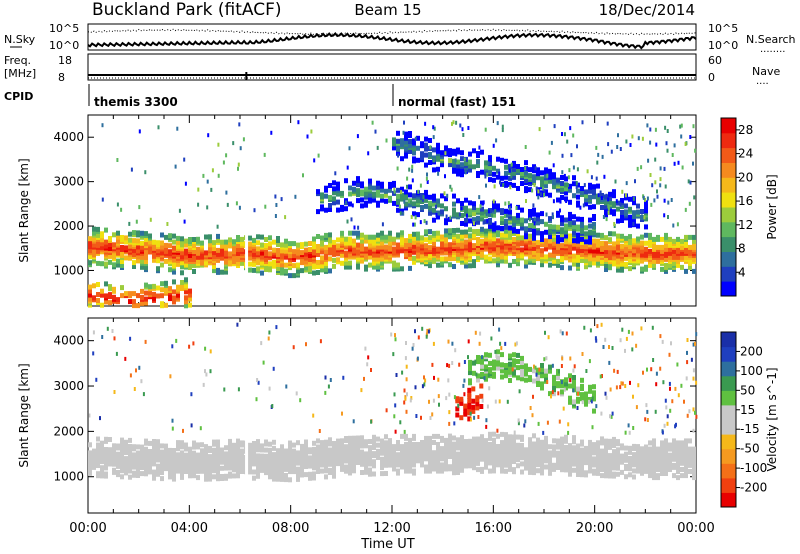 The width and height of the screenshot is (800, 554). What do you see at coordinates (387, 544) in the screenshot?
I see `x-axis-label: Time UT` at bounding box center [387, 544].